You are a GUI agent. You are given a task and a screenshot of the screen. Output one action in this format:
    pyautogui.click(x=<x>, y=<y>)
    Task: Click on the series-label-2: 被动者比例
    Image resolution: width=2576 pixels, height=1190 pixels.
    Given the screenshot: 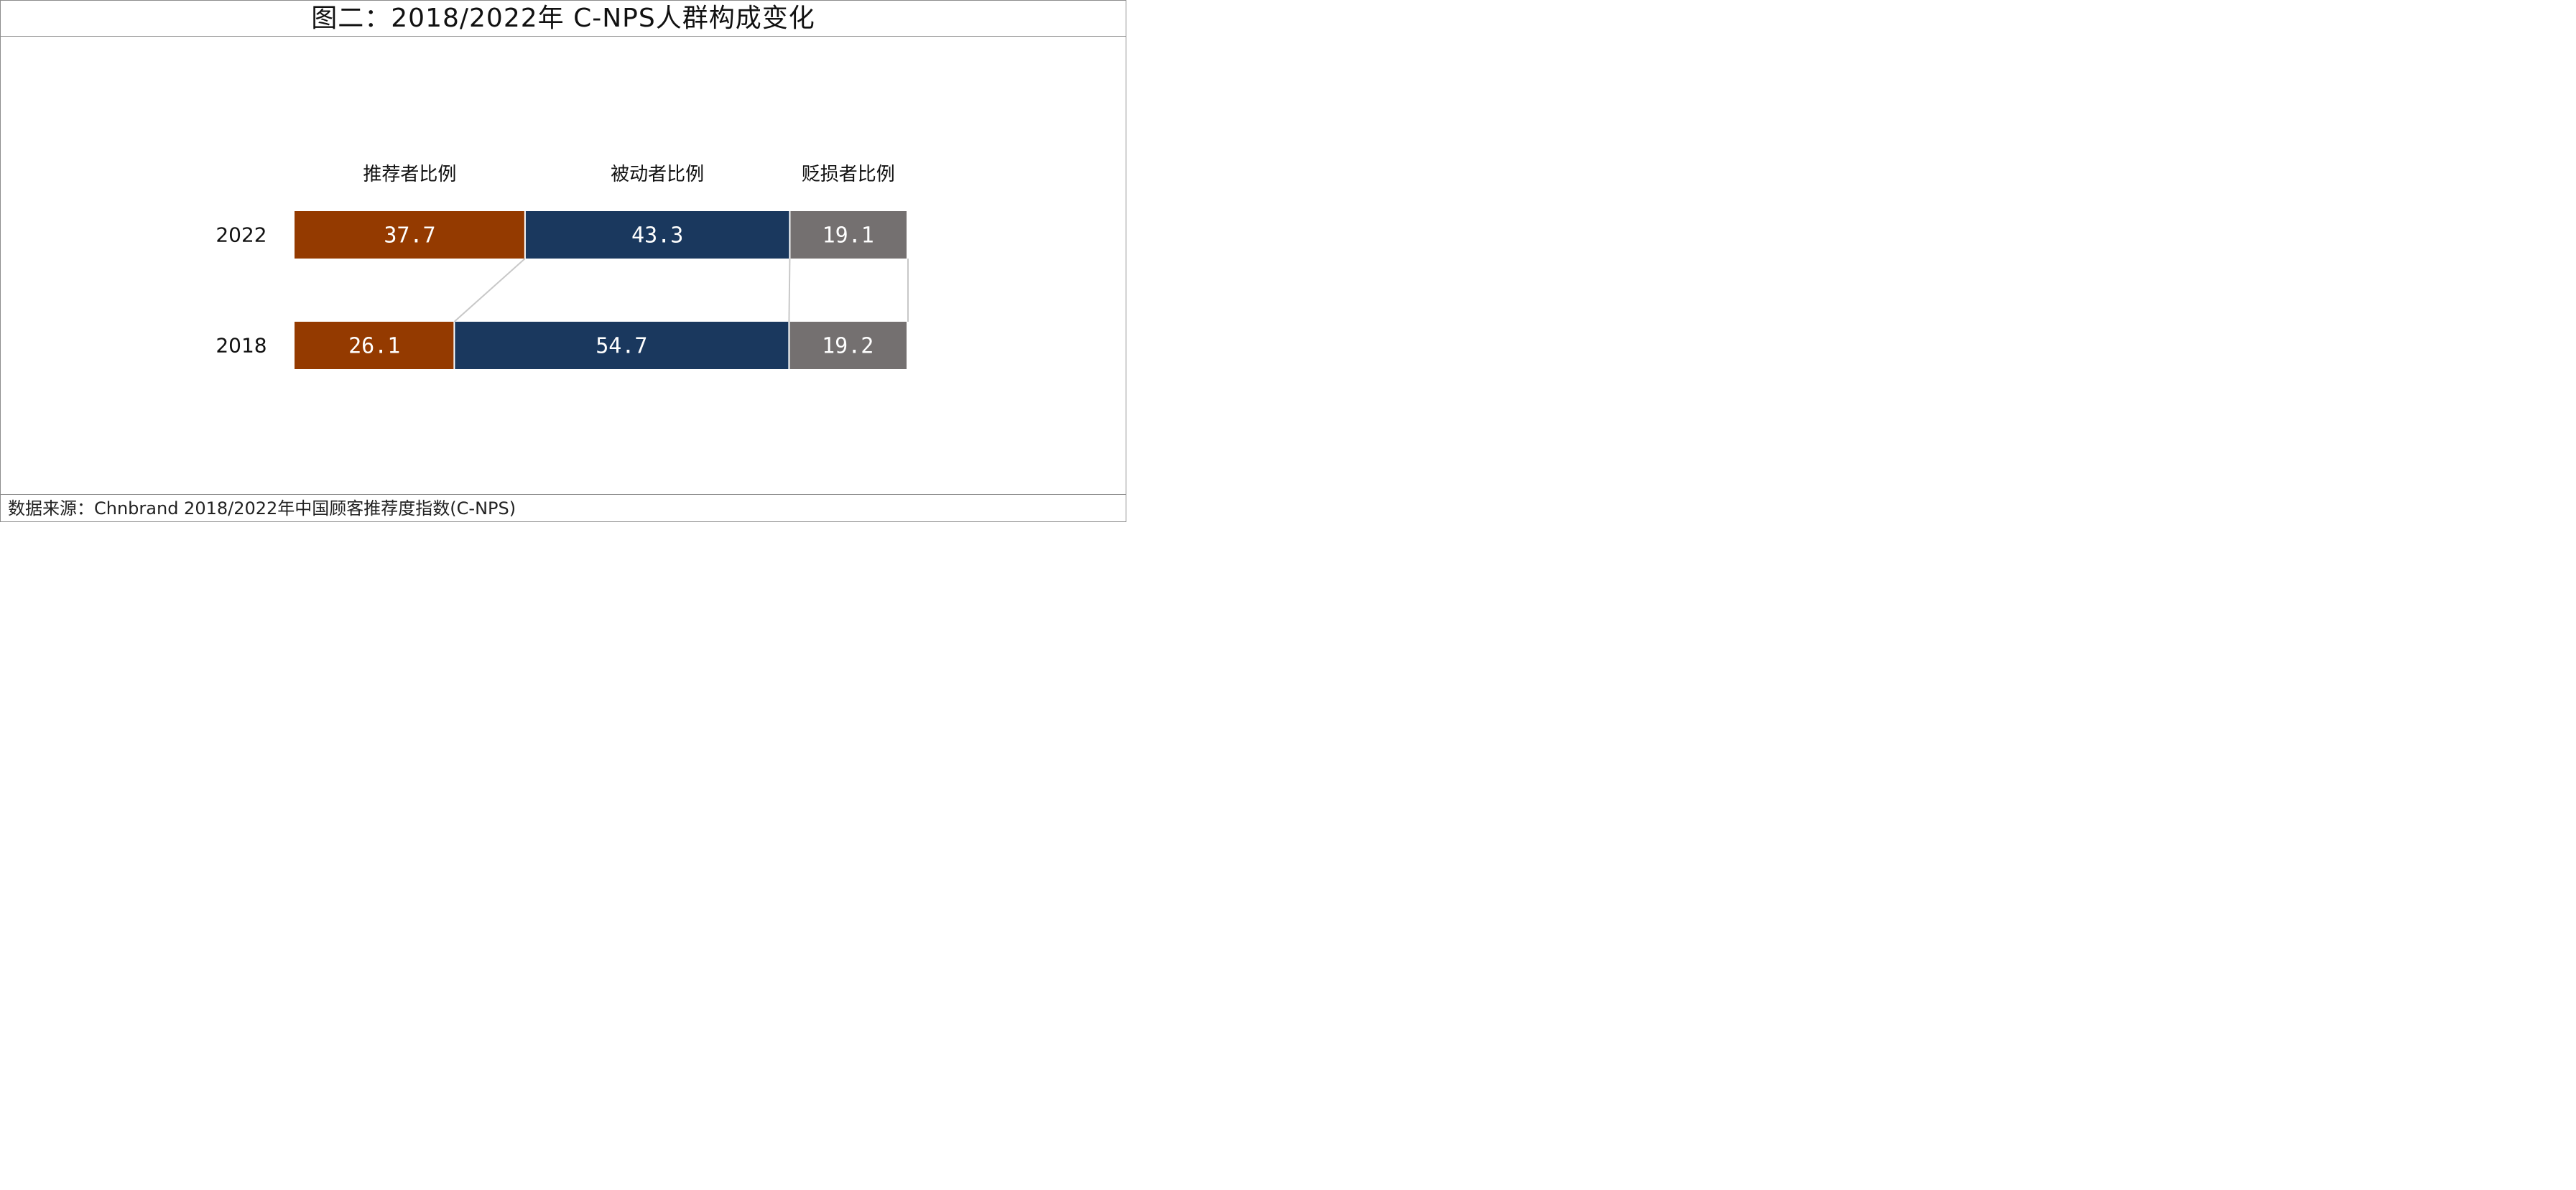 What is the action you would take?
    pyautogui.click(x=657, y=174)
    